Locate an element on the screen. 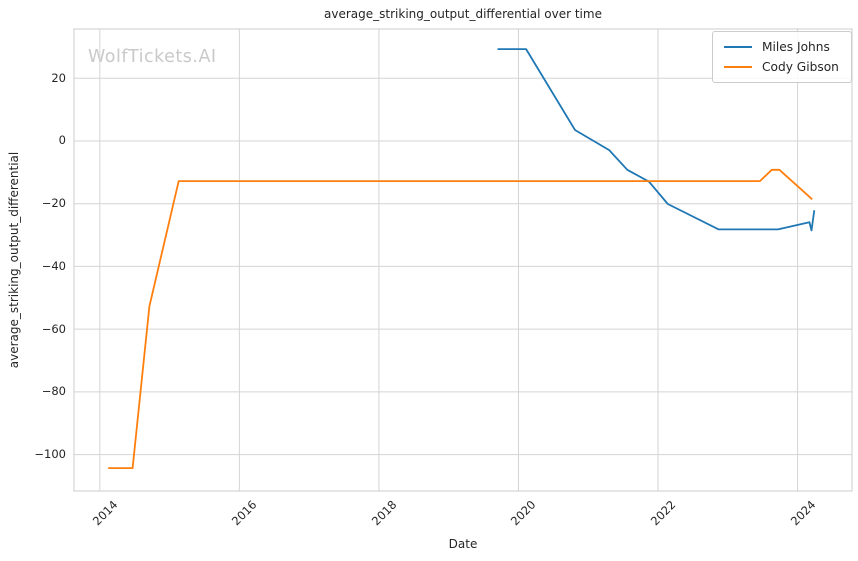  watermark: WolfTickets.AI is located at coordinates (152, 57).